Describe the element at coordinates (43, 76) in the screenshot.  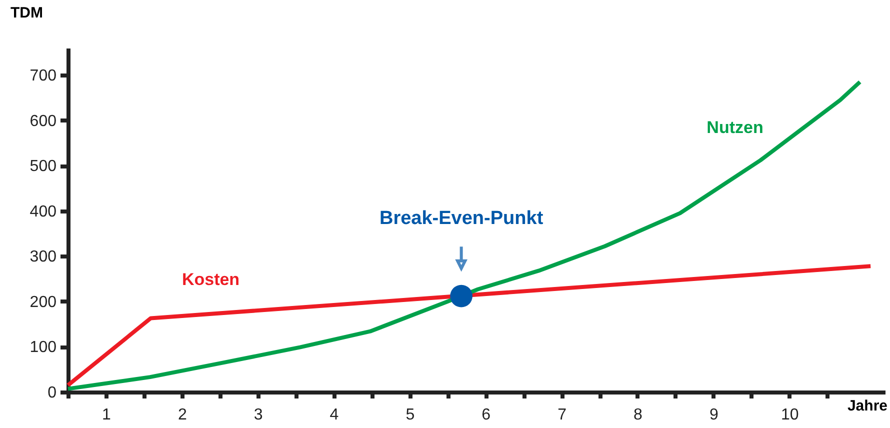
I see `y-tick-label: 700` at that location.